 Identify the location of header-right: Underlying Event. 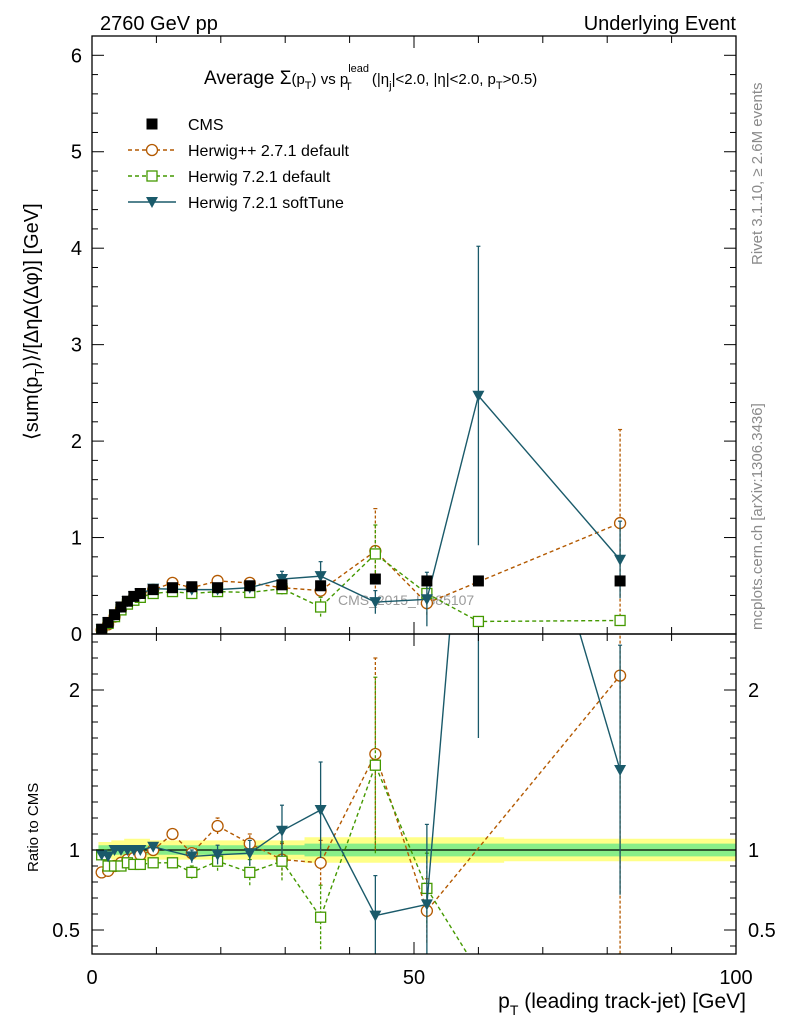
(660, 24).